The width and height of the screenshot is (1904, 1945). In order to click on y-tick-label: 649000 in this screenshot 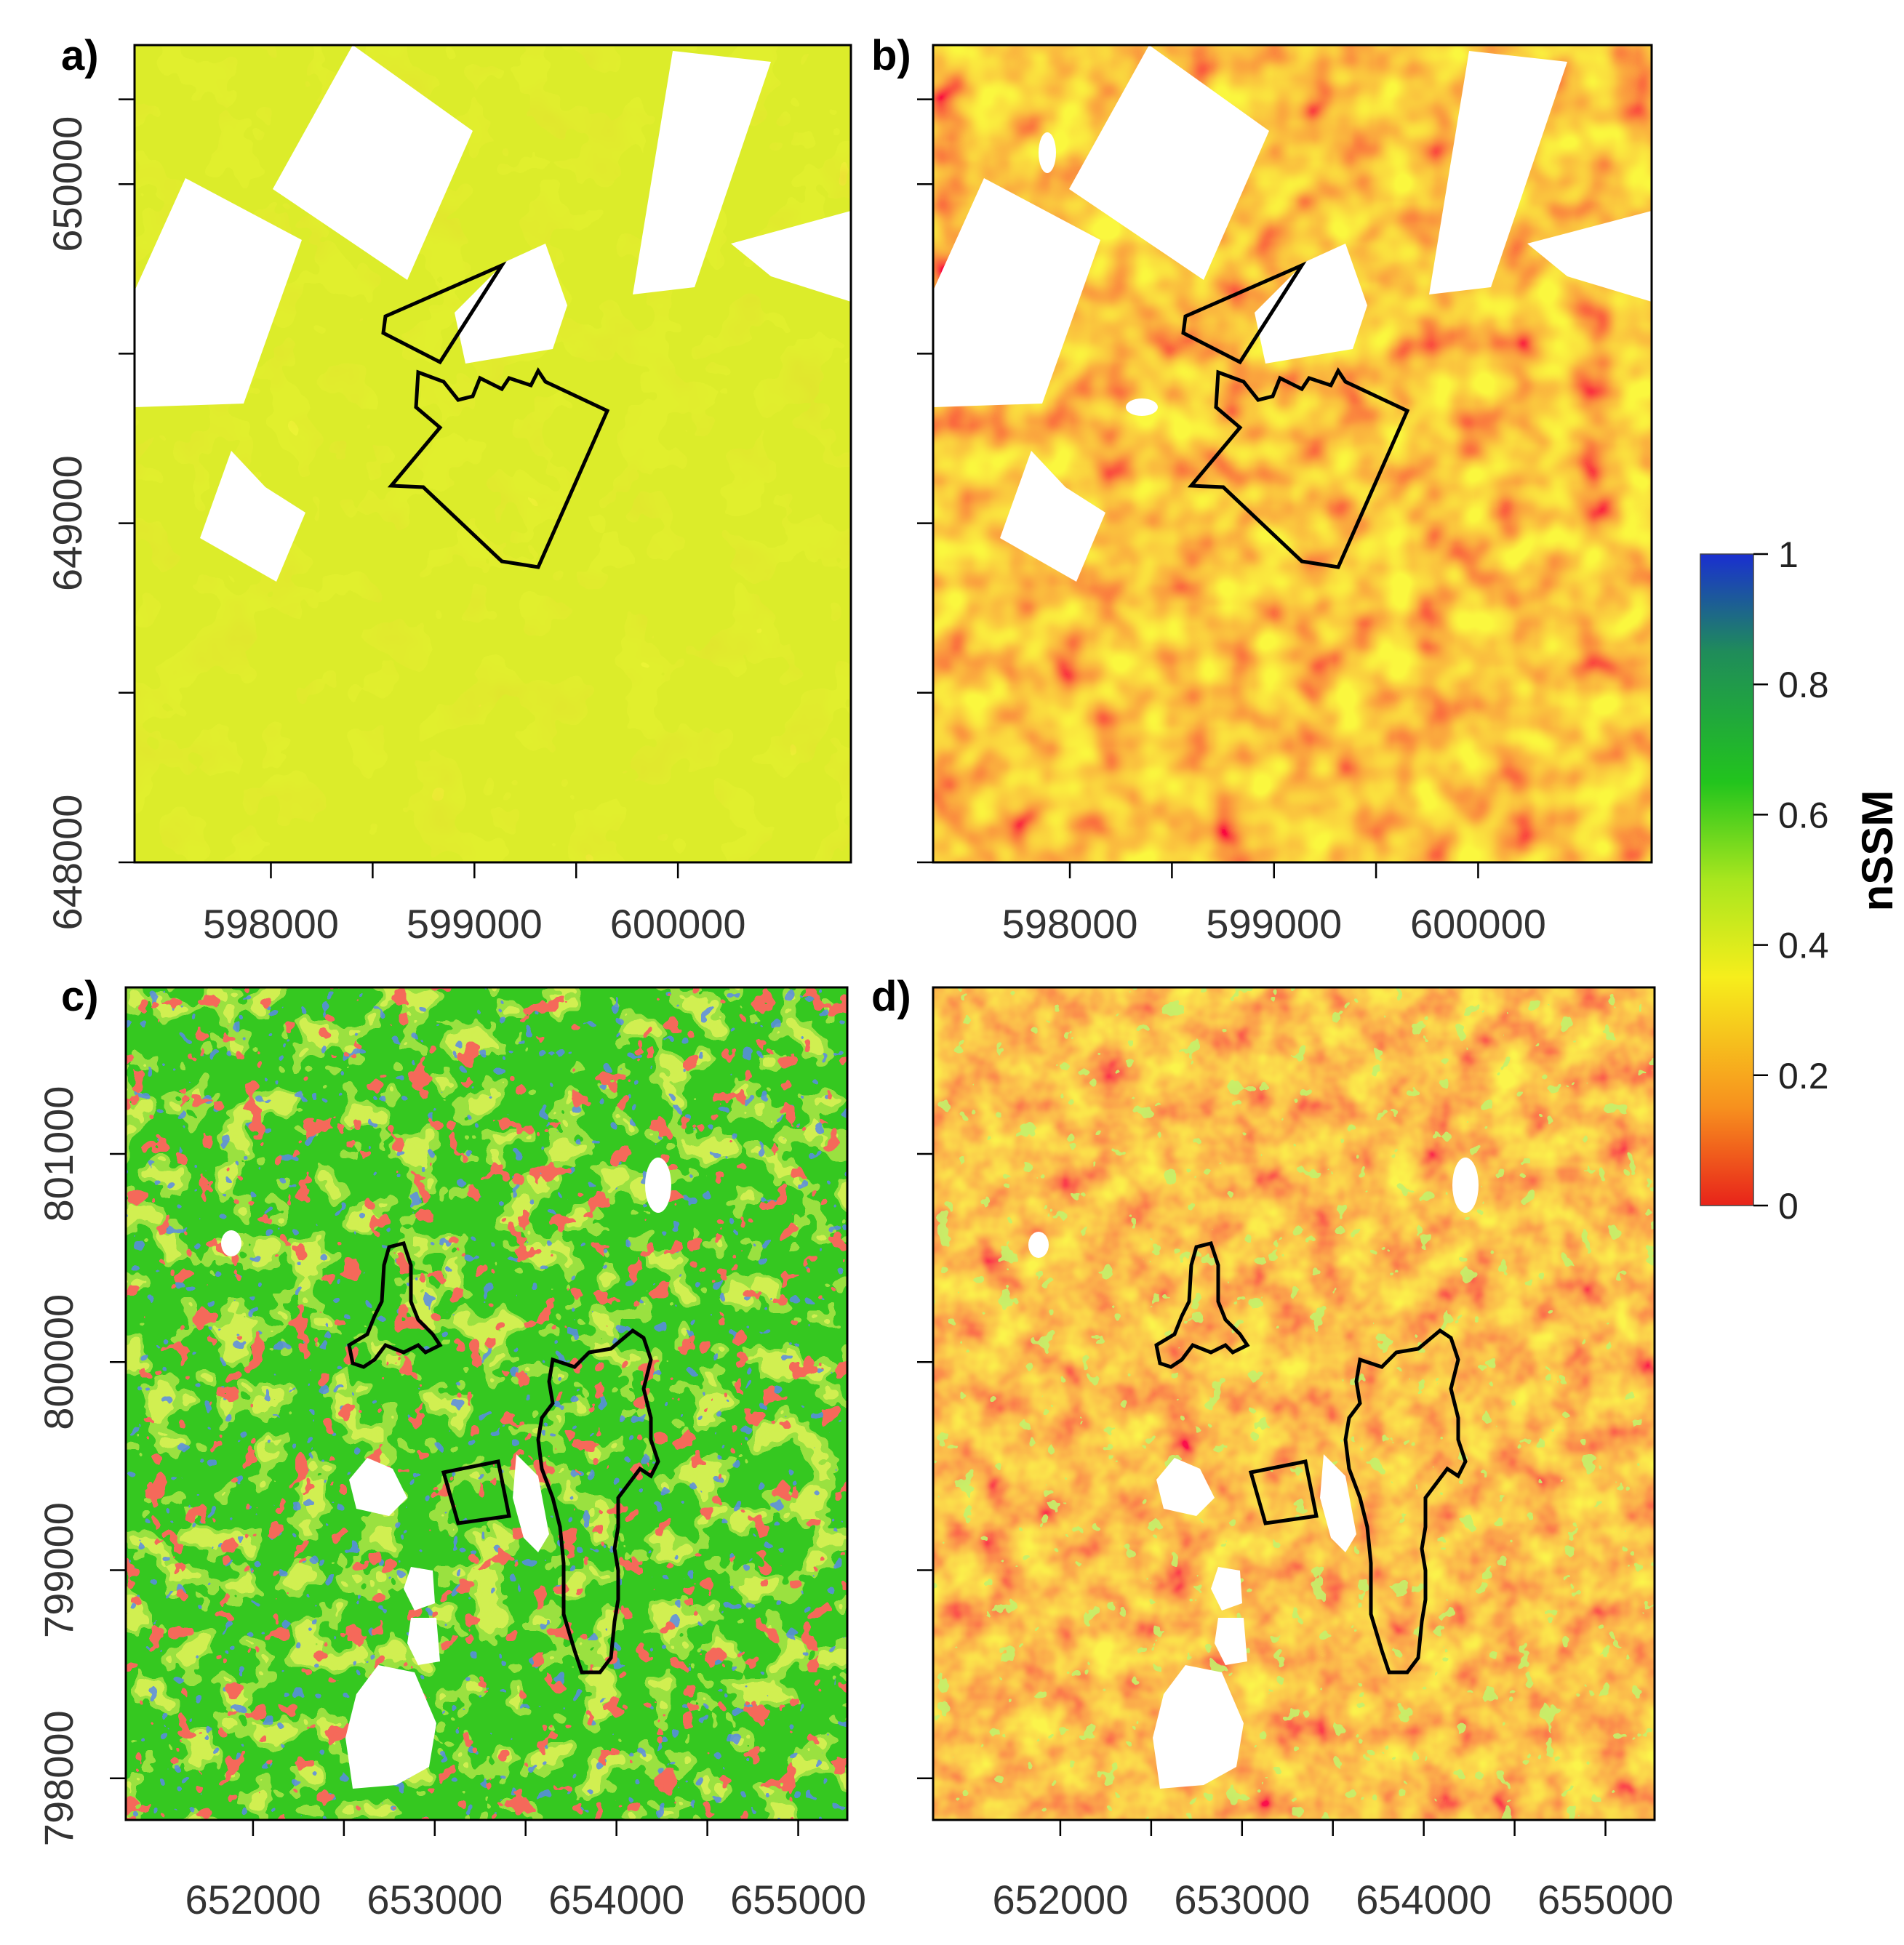, I will do `click(67, 523)`.